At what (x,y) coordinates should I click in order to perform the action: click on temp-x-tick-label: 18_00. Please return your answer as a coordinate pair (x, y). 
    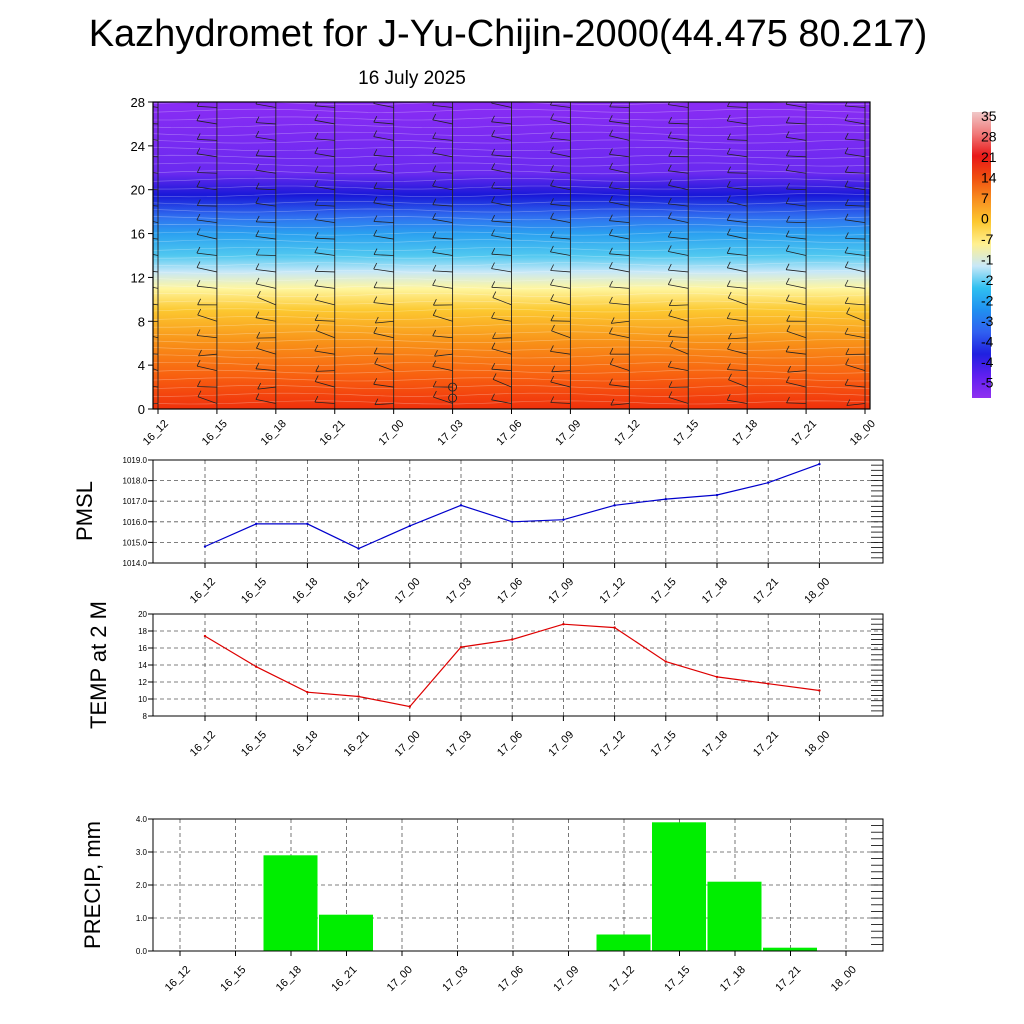
    Looking at the image, I should click on (817, 744).